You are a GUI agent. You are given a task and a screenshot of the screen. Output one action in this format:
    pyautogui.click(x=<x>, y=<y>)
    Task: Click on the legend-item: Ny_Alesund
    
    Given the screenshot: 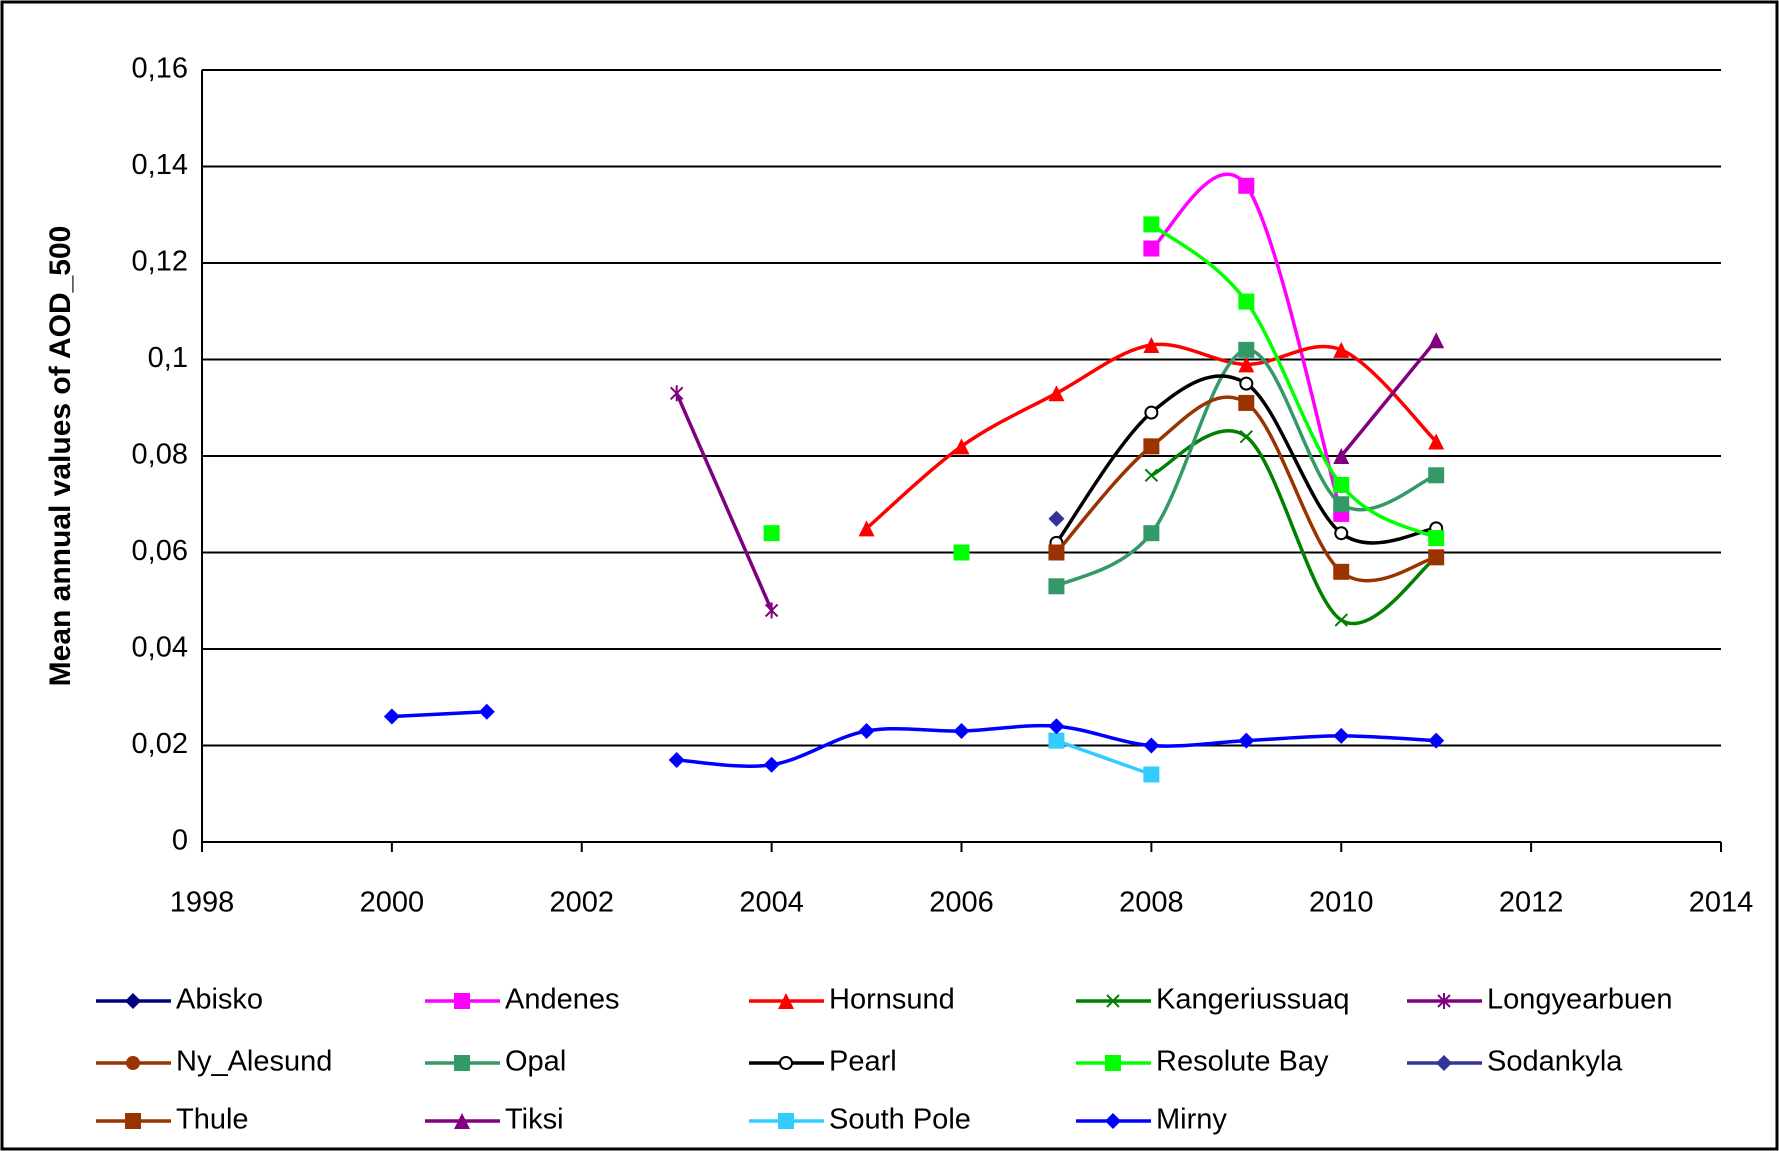 What is the action you would take?
    pyautogui.click(x=214, y=1062)
    